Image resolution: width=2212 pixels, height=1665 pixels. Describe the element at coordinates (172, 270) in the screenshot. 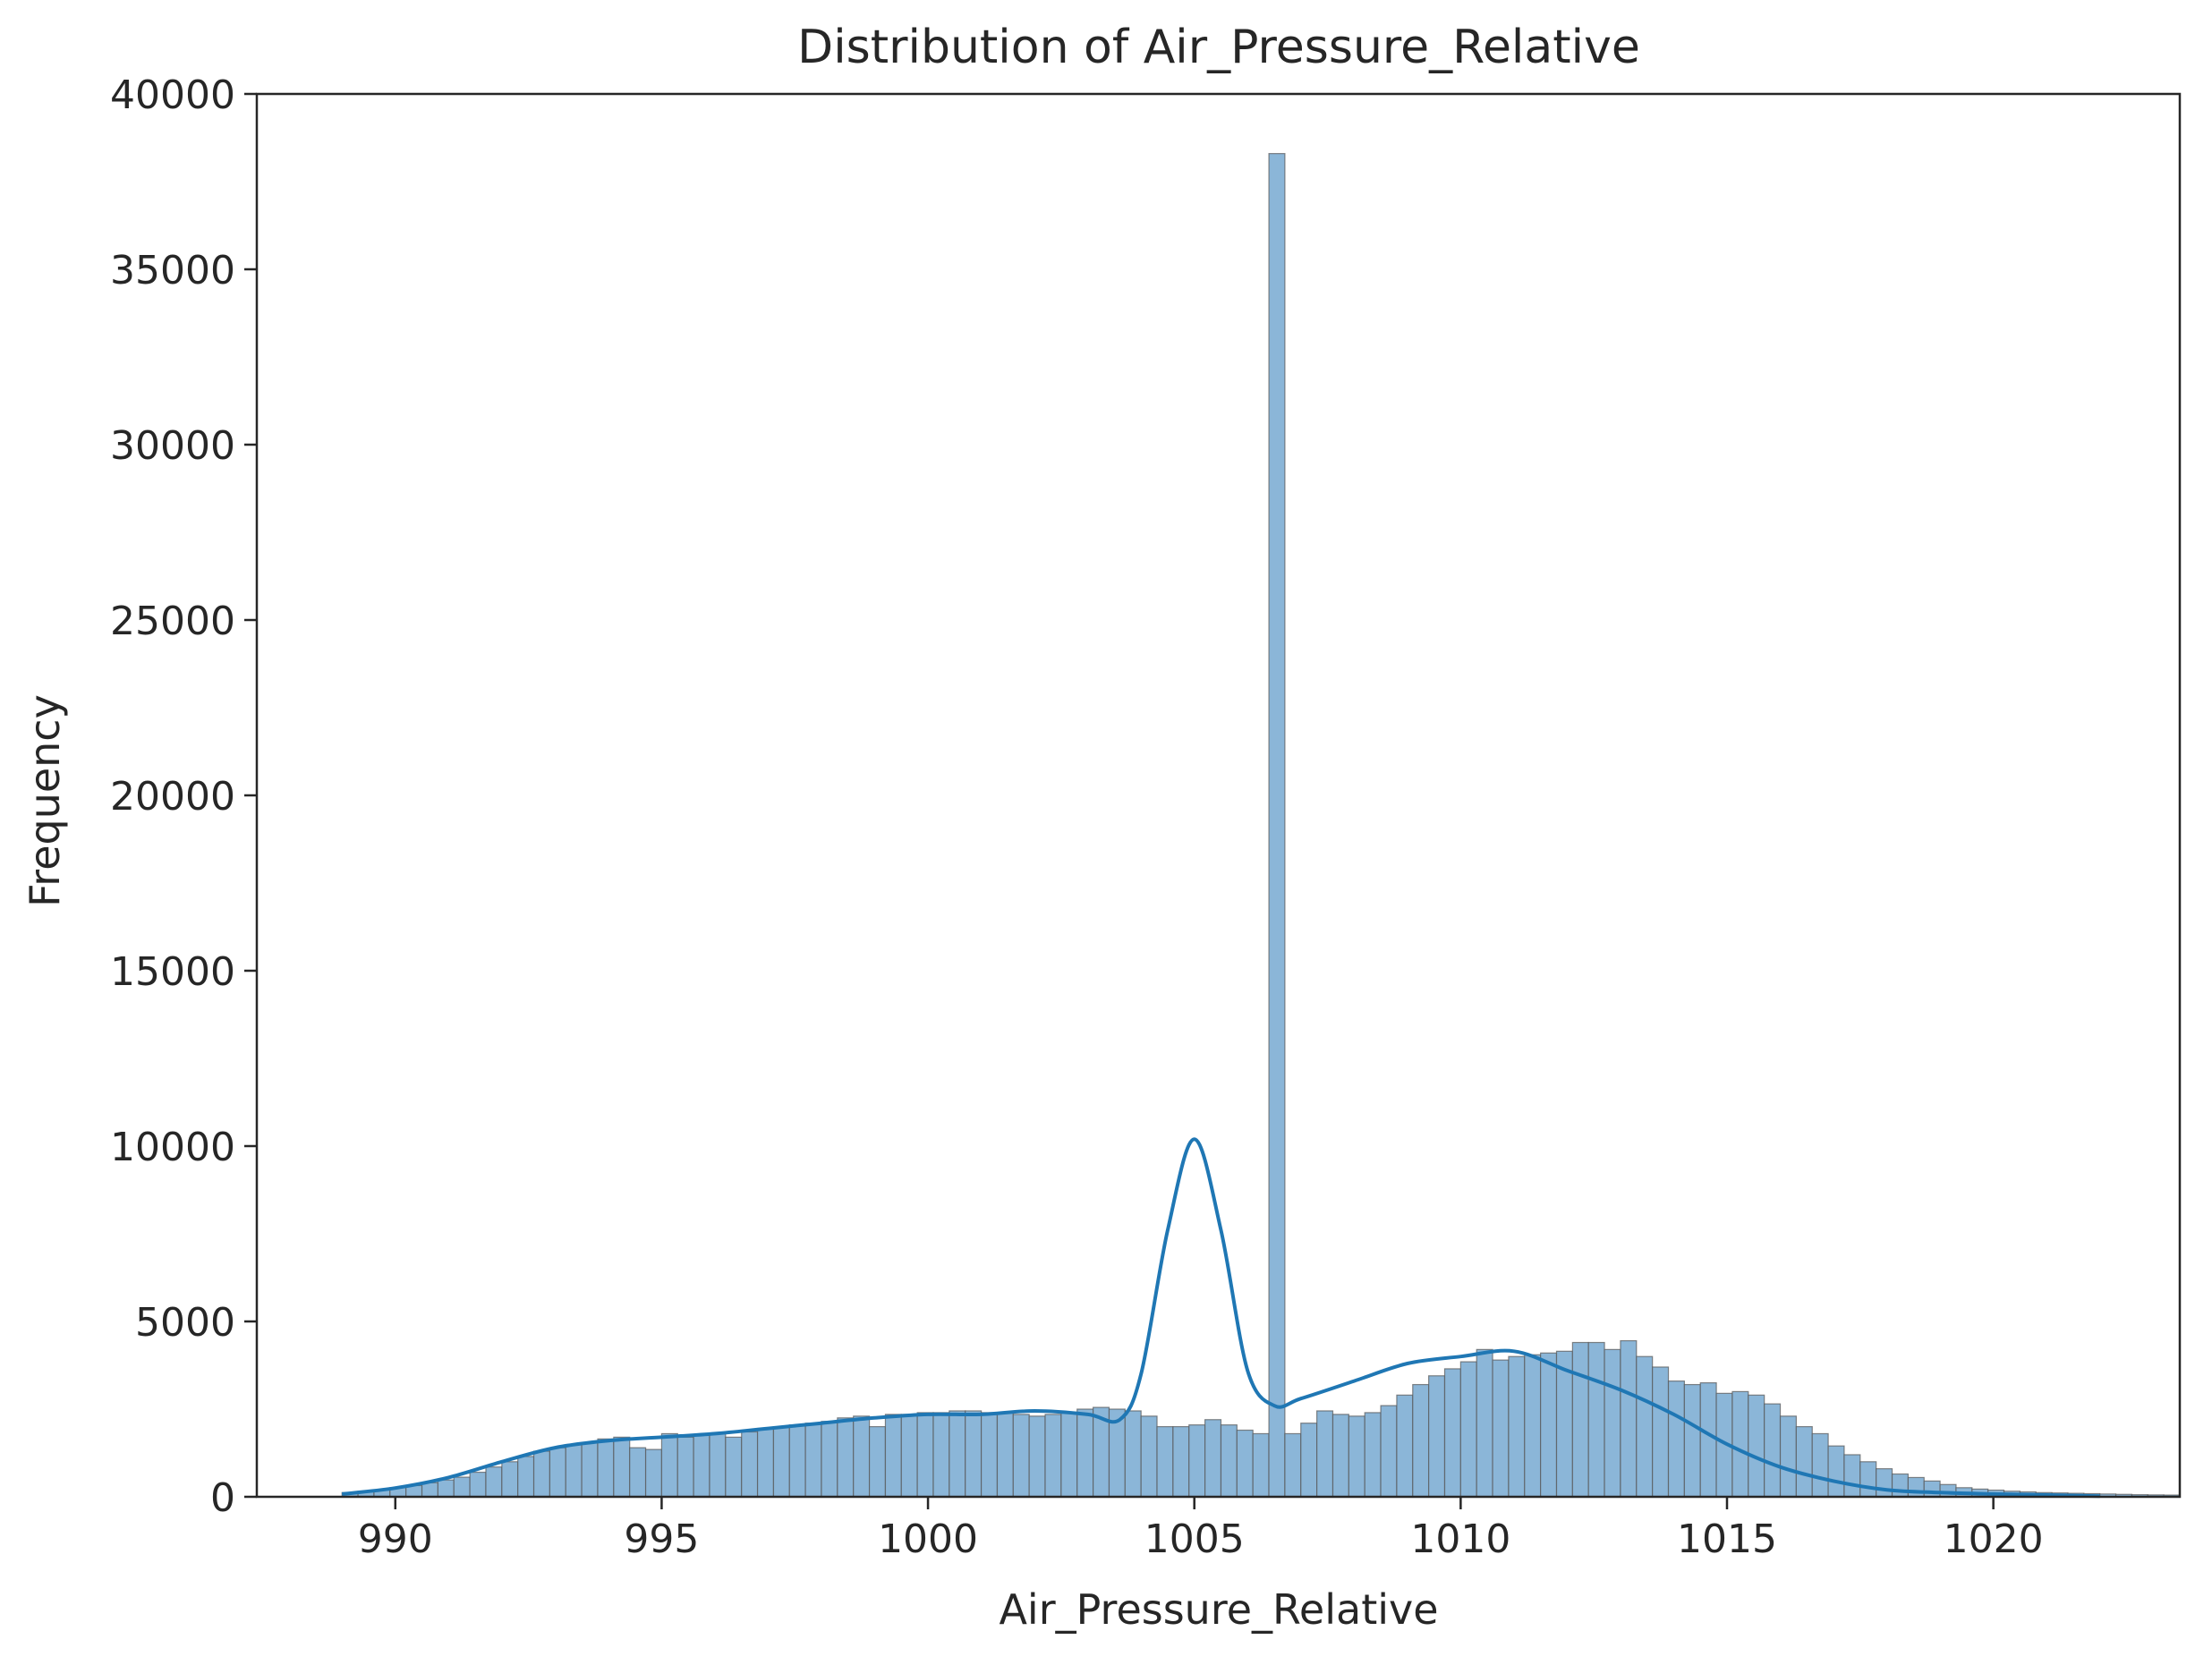

I see `y-tick-label: 35000` at that location.